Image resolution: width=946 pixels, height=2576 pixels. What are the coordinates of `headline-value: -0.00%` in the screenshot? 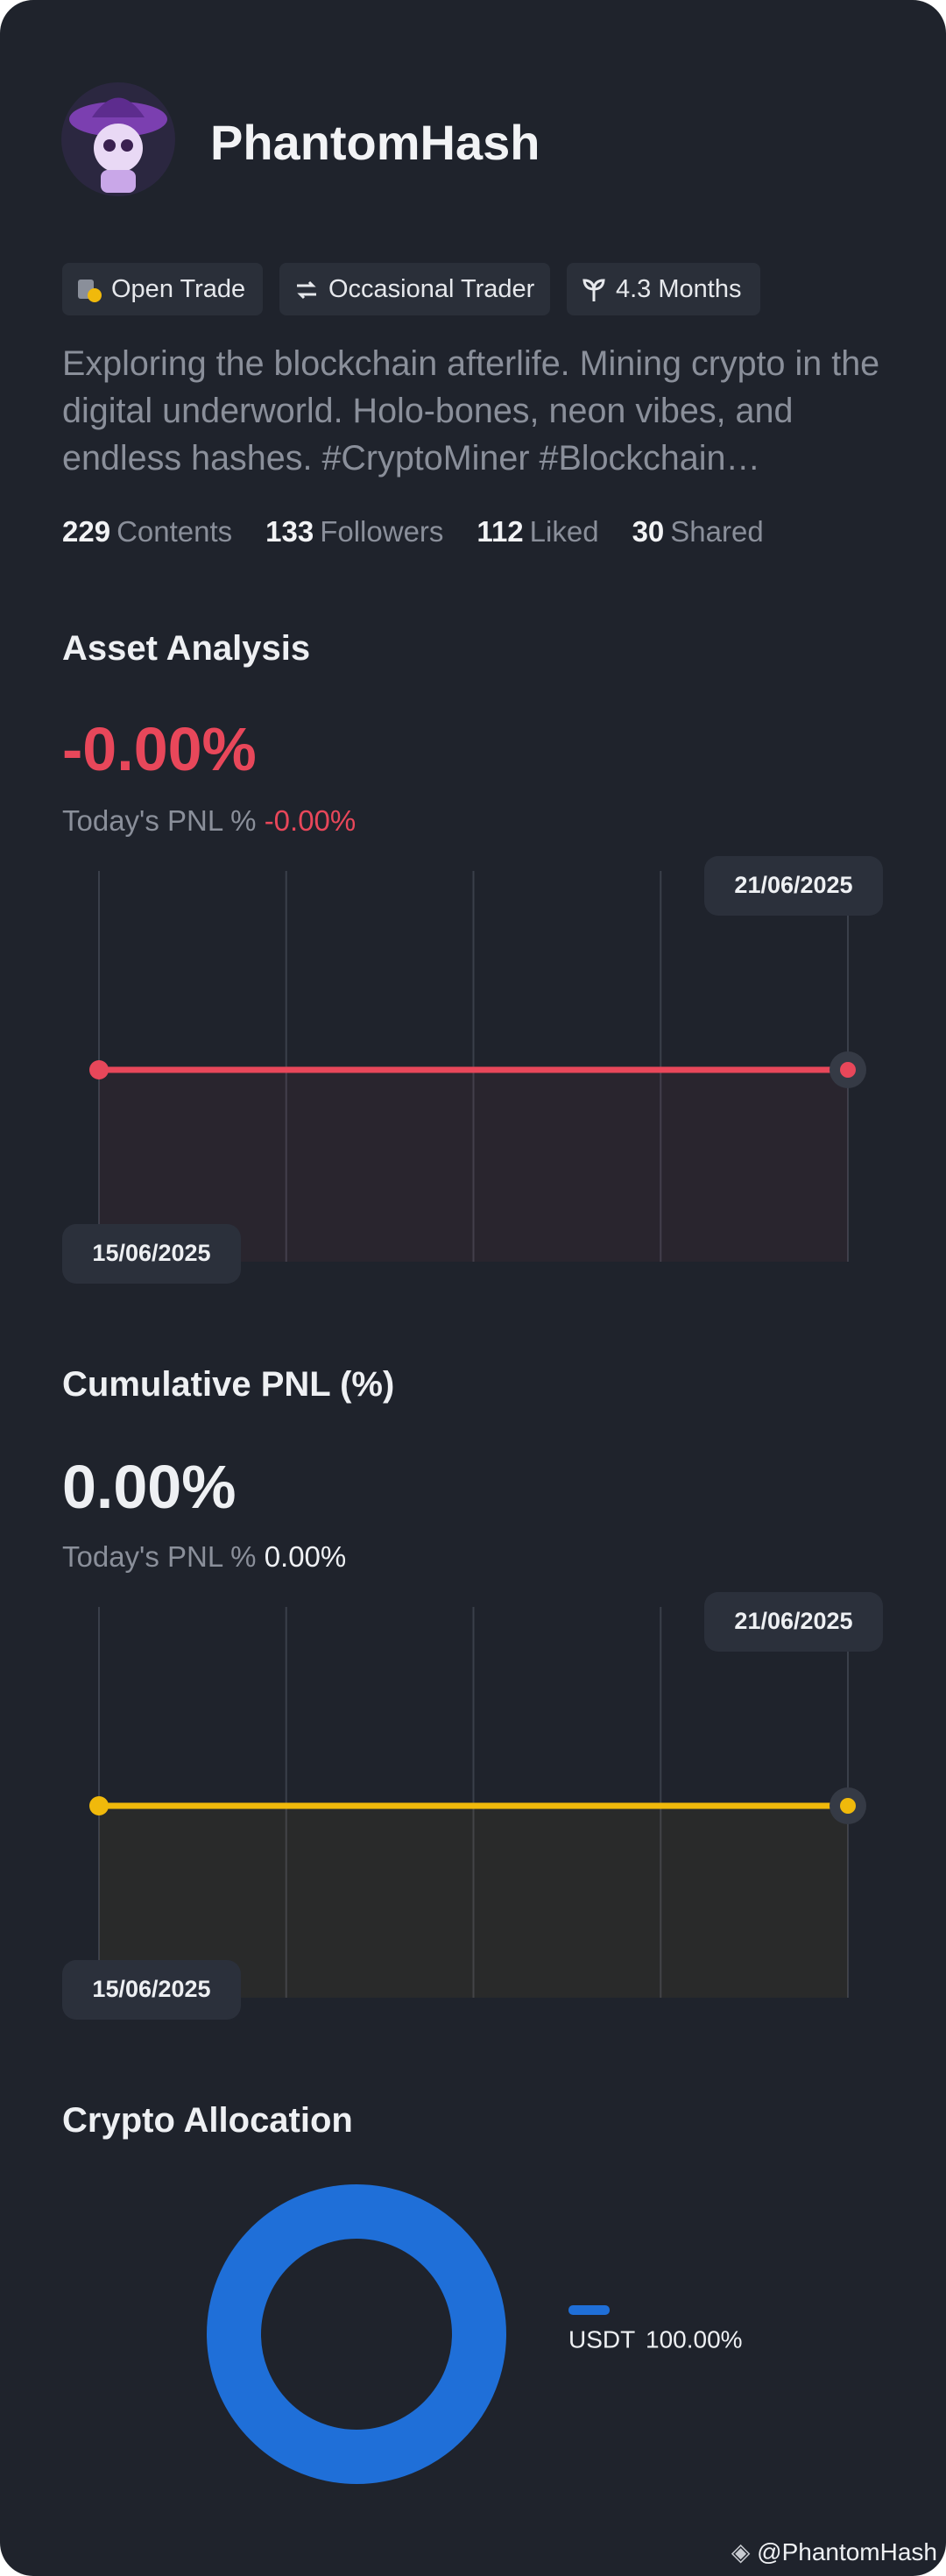 It's located at (159, 749).